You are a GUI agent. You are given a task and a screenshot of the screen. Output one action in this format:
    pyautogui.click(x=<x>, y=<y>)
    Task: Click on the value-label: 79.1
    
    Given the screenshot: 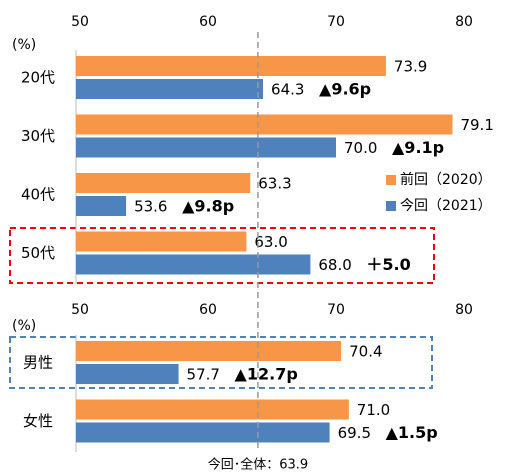 What is the action you would take?
    pyautogui.click(x=476, y=125)
    